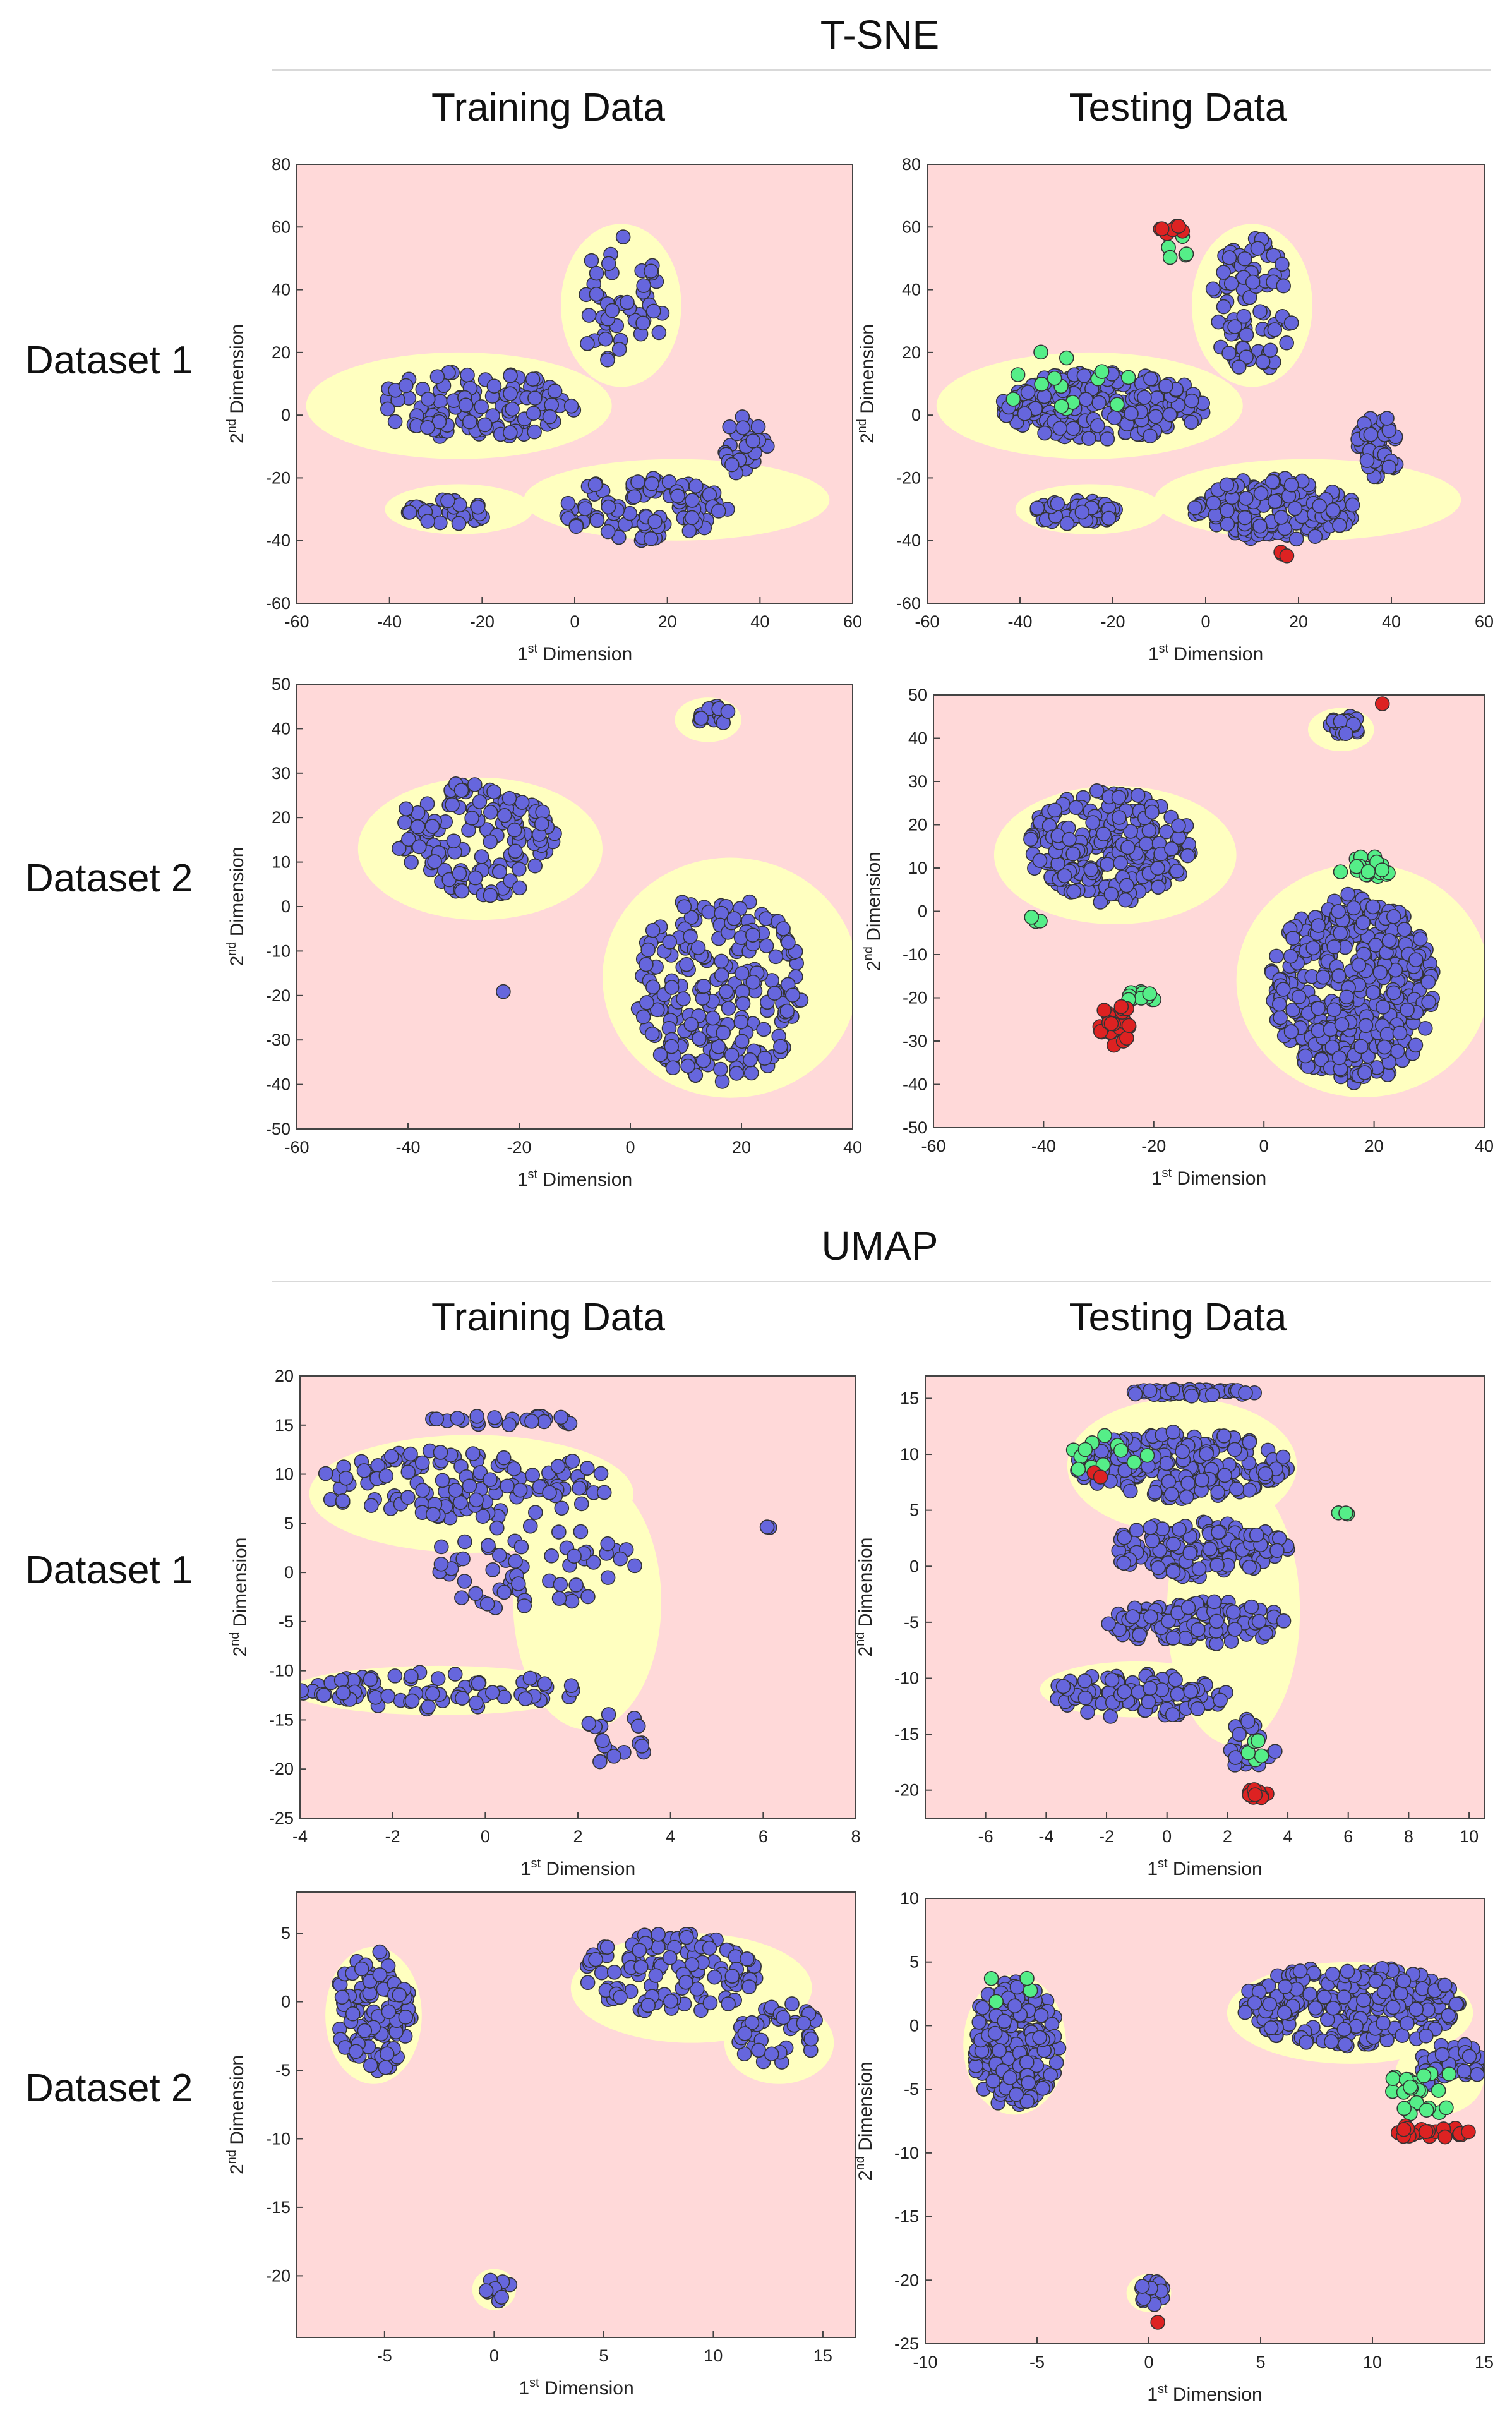 This screenshot has height=2424, width=1512. What do you see at coordinates (281, 862) in the screenshot?
I see `y-tick-label: 10` at bounding box center [281, 862].